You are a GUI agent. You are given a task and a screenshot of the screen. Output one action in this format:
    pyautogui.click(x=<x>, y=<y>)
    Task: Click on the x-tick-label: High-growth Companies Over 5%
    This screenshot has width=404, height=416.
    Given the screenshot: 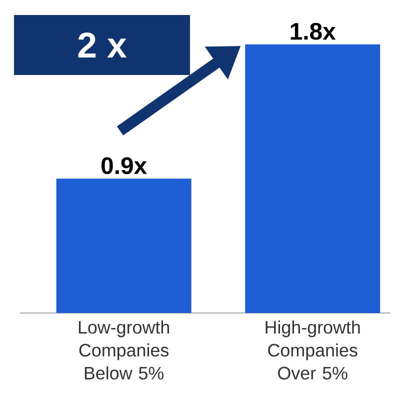 What is the action you would take?
    pyautogui.click(x=313, y=350)
    